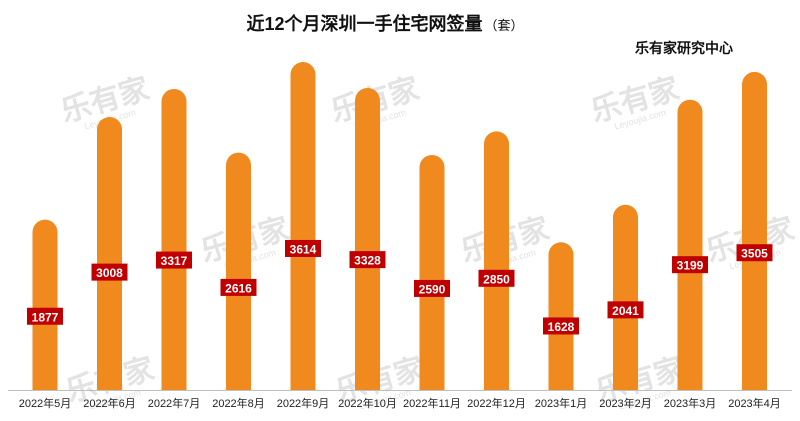 The height and width of the screenshot is (421, 800). What do you see at coordinates (367, 403) in the screenshot?
I see `x-tick-label: 2022年10月` at bounding box center [367, 403].